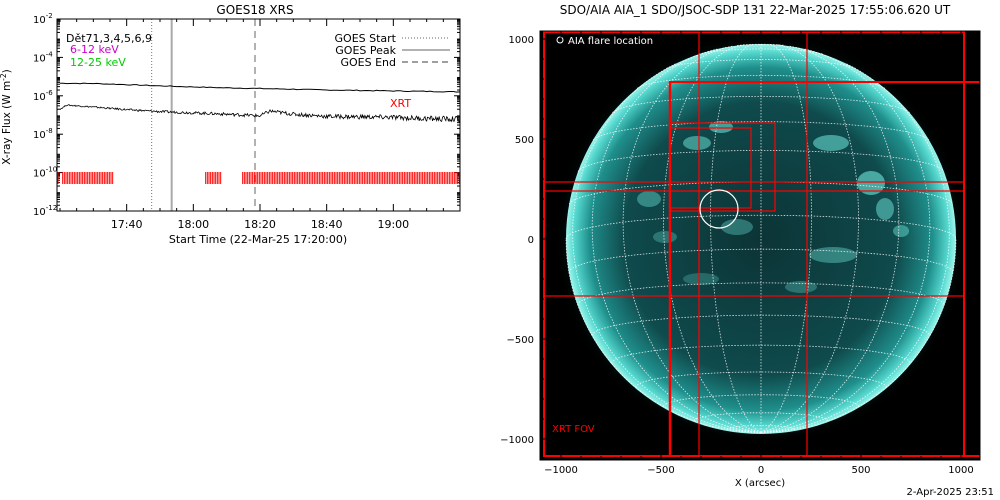 The height and width of the screenshot is (500, 1000). Describe the element at coordinates (365, 50) in the screenshot. I see `legend-goes-peak: GOES Peak` at that location.